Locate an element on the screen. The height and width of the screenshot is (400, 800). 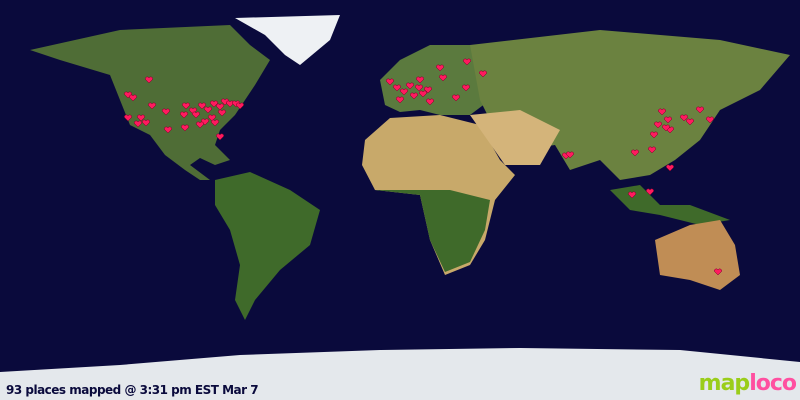
arabia-desert is located at coordinates (515, 137).